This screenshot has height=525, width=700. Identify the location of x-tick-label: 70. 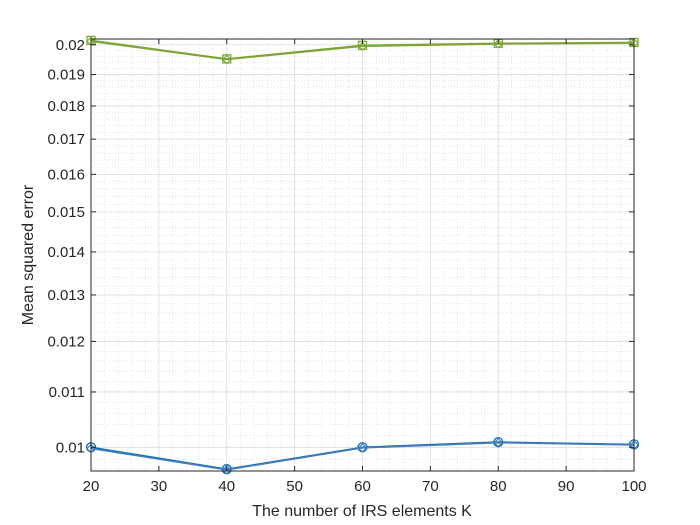
(430, 486).